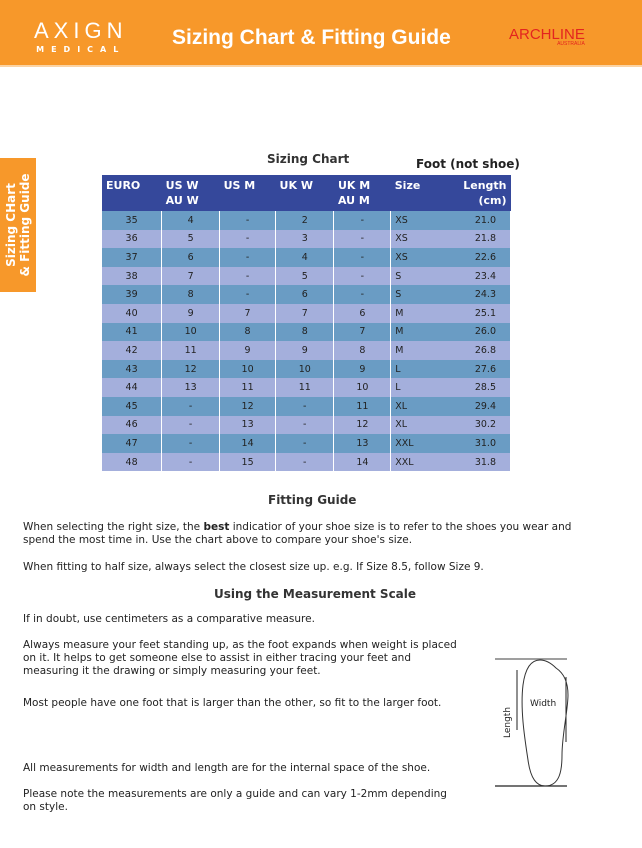  What do you see at coordinates (132, 332) in the screenshot?
I see `table-cell: 41` at bounding box center [132, 332].